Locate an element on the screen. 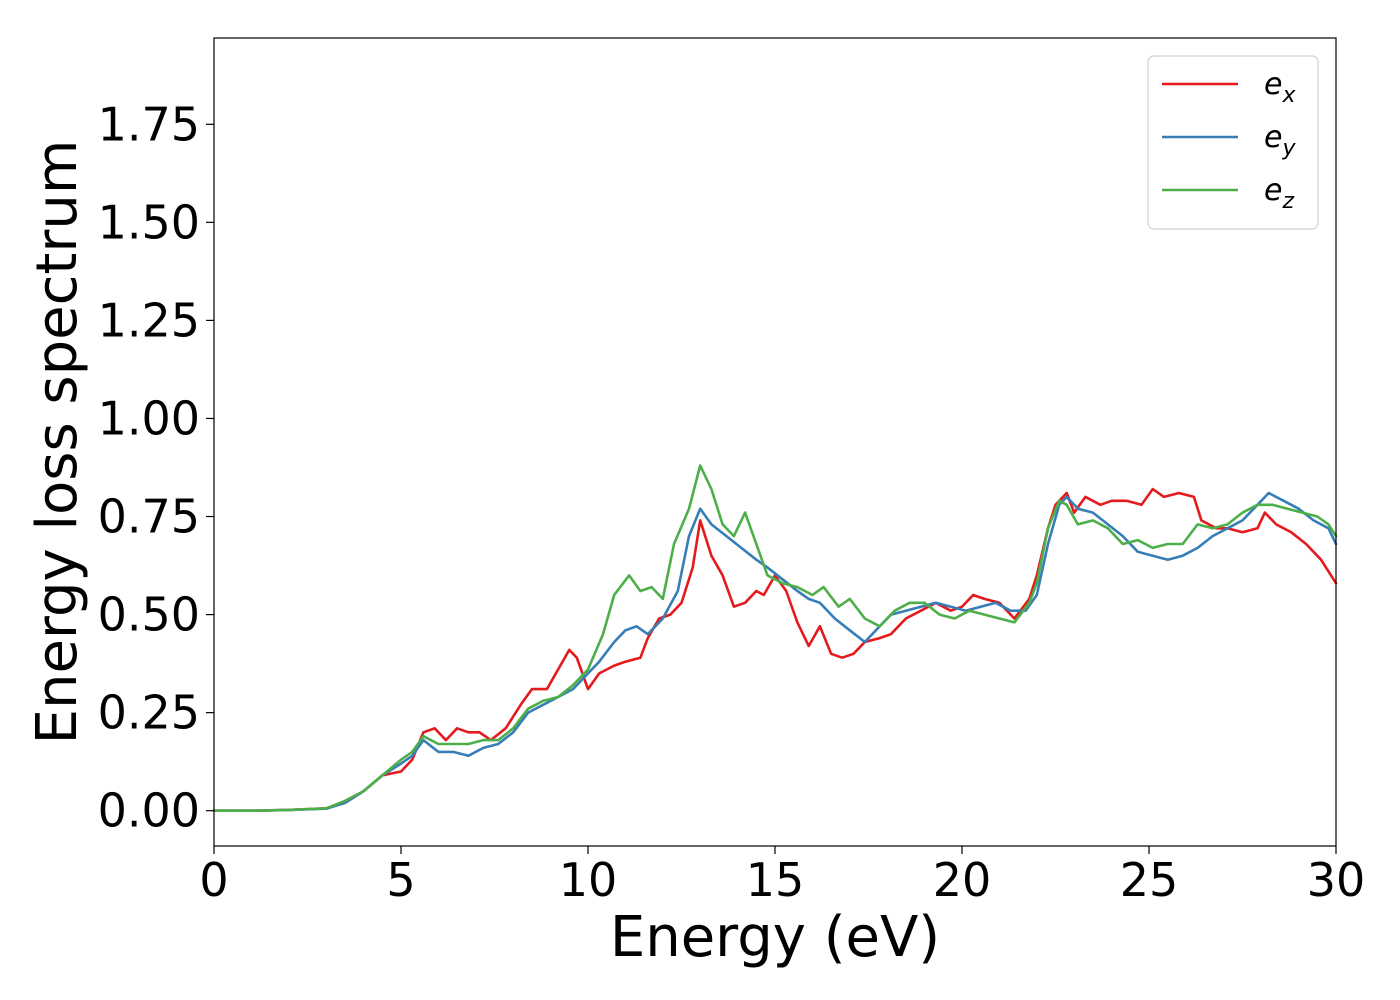 Image resolution: width=1400 pixels, height=1000 pixels. x-tick-label: 30 is located at coordinates (1336, 880).